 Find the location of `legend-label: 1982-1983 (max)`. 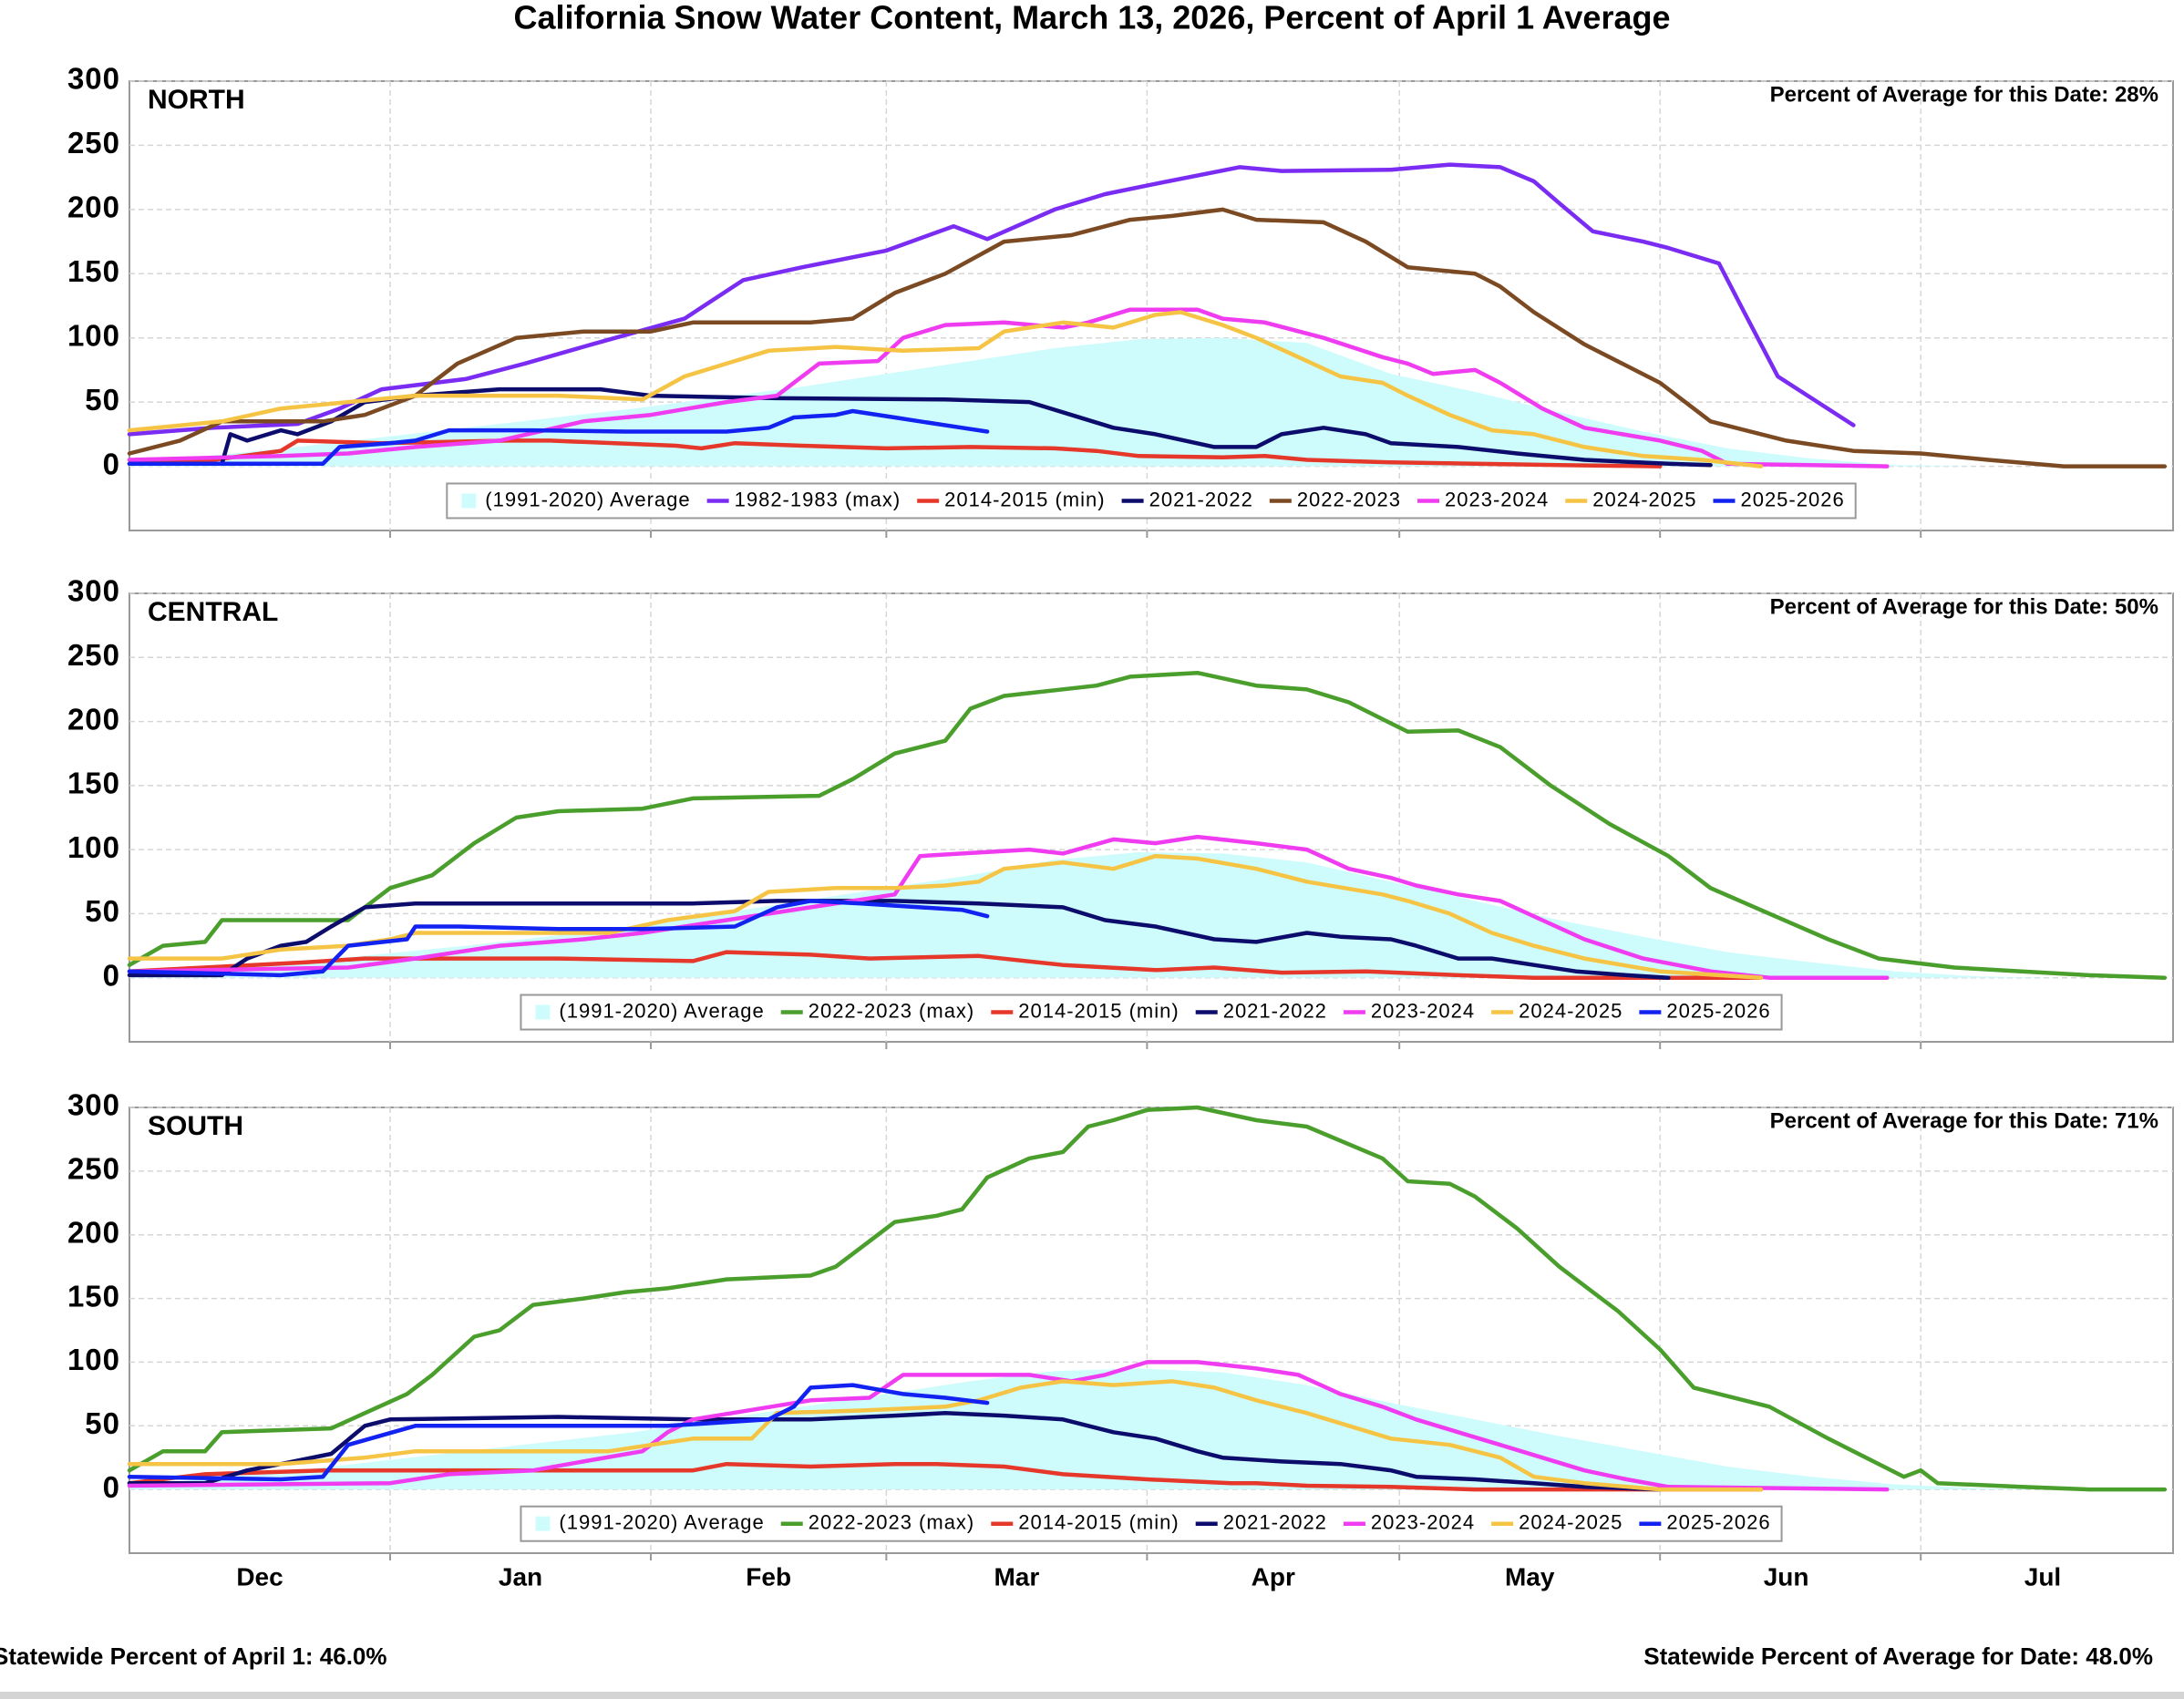

legend-label: 1982-1983 (max) is located at coordinates (818, 499).